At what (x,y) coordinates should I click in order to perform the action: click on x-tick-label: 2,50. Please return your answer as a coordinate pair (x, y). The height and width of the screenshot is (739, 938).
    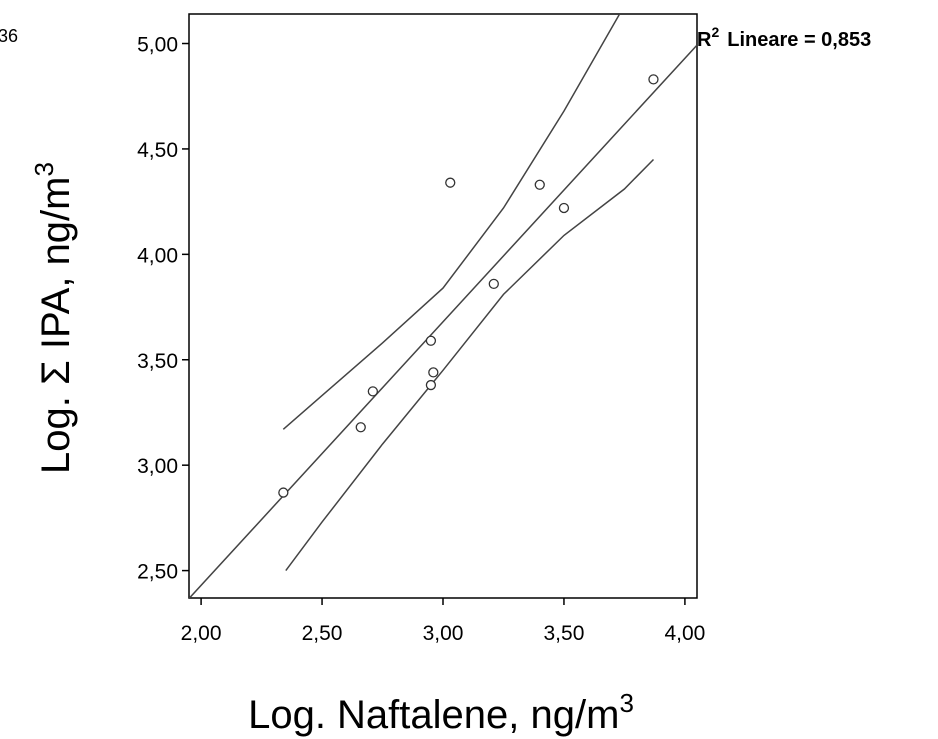
    Looking at the image, I should click on (322, 633).